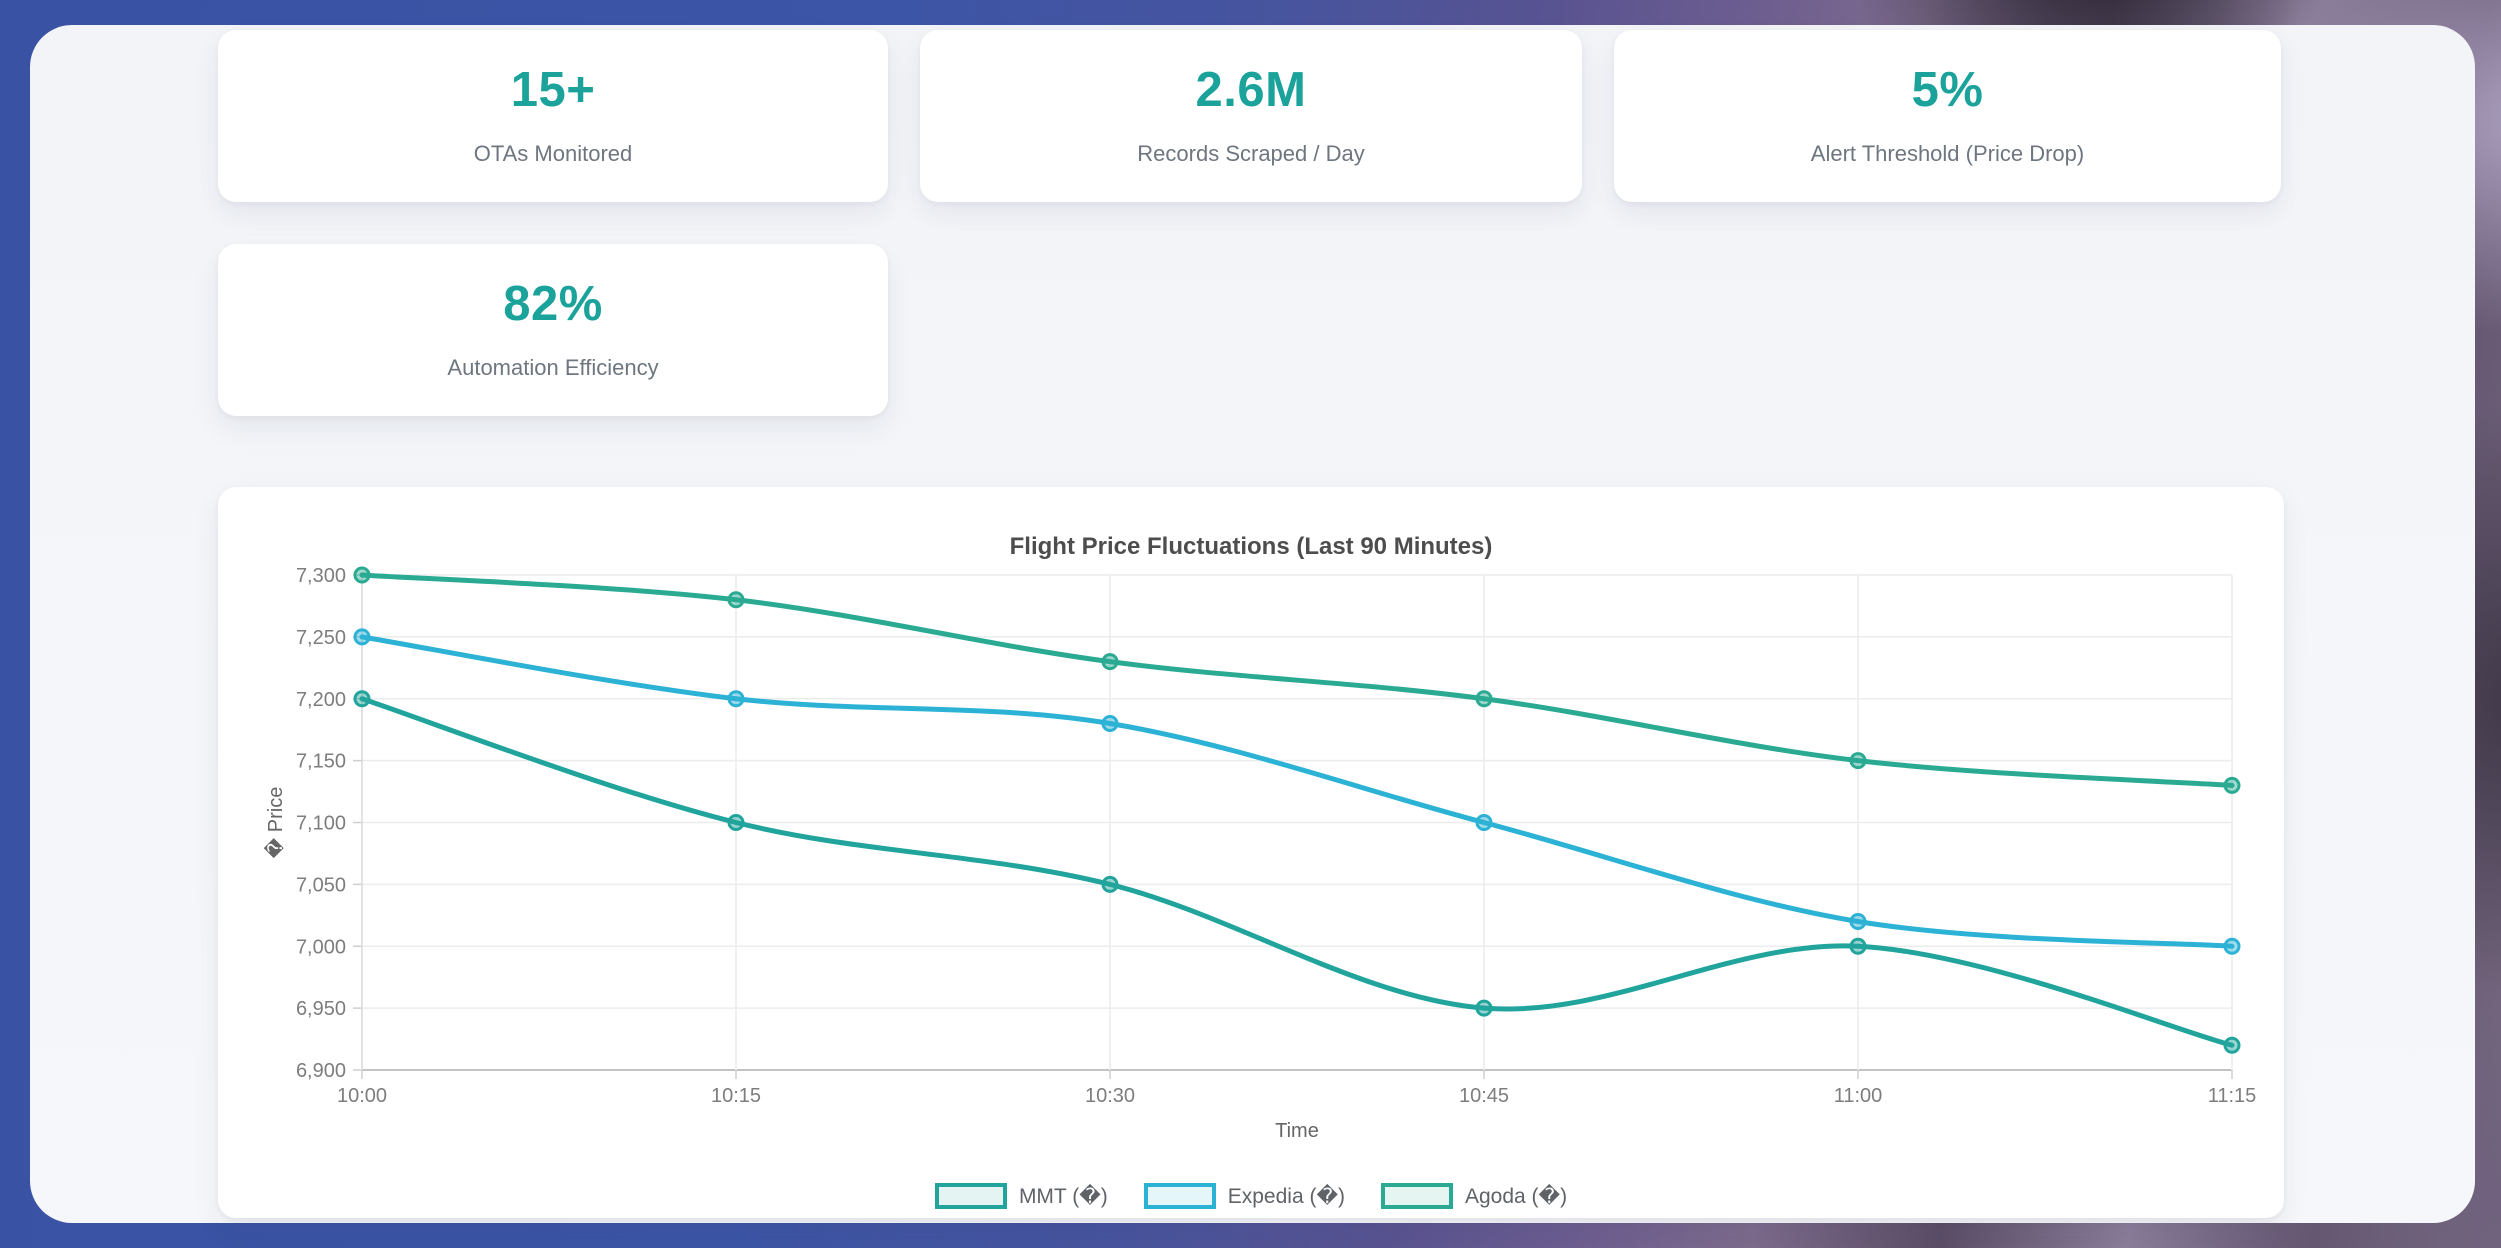  What do you see at coordinates (1947, 153) in the screenshot?
I see `stat-label: Alert Threshold (Price Drop)` at bounding box center [1947, 153].